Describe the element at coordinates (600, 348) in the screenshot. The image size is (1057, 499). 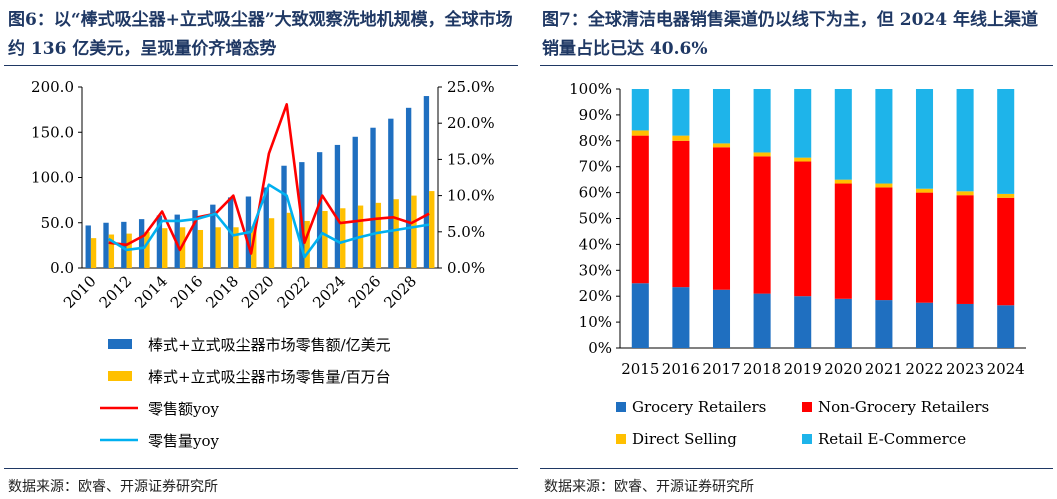
I see `y-tick-label: 0%` at that location.